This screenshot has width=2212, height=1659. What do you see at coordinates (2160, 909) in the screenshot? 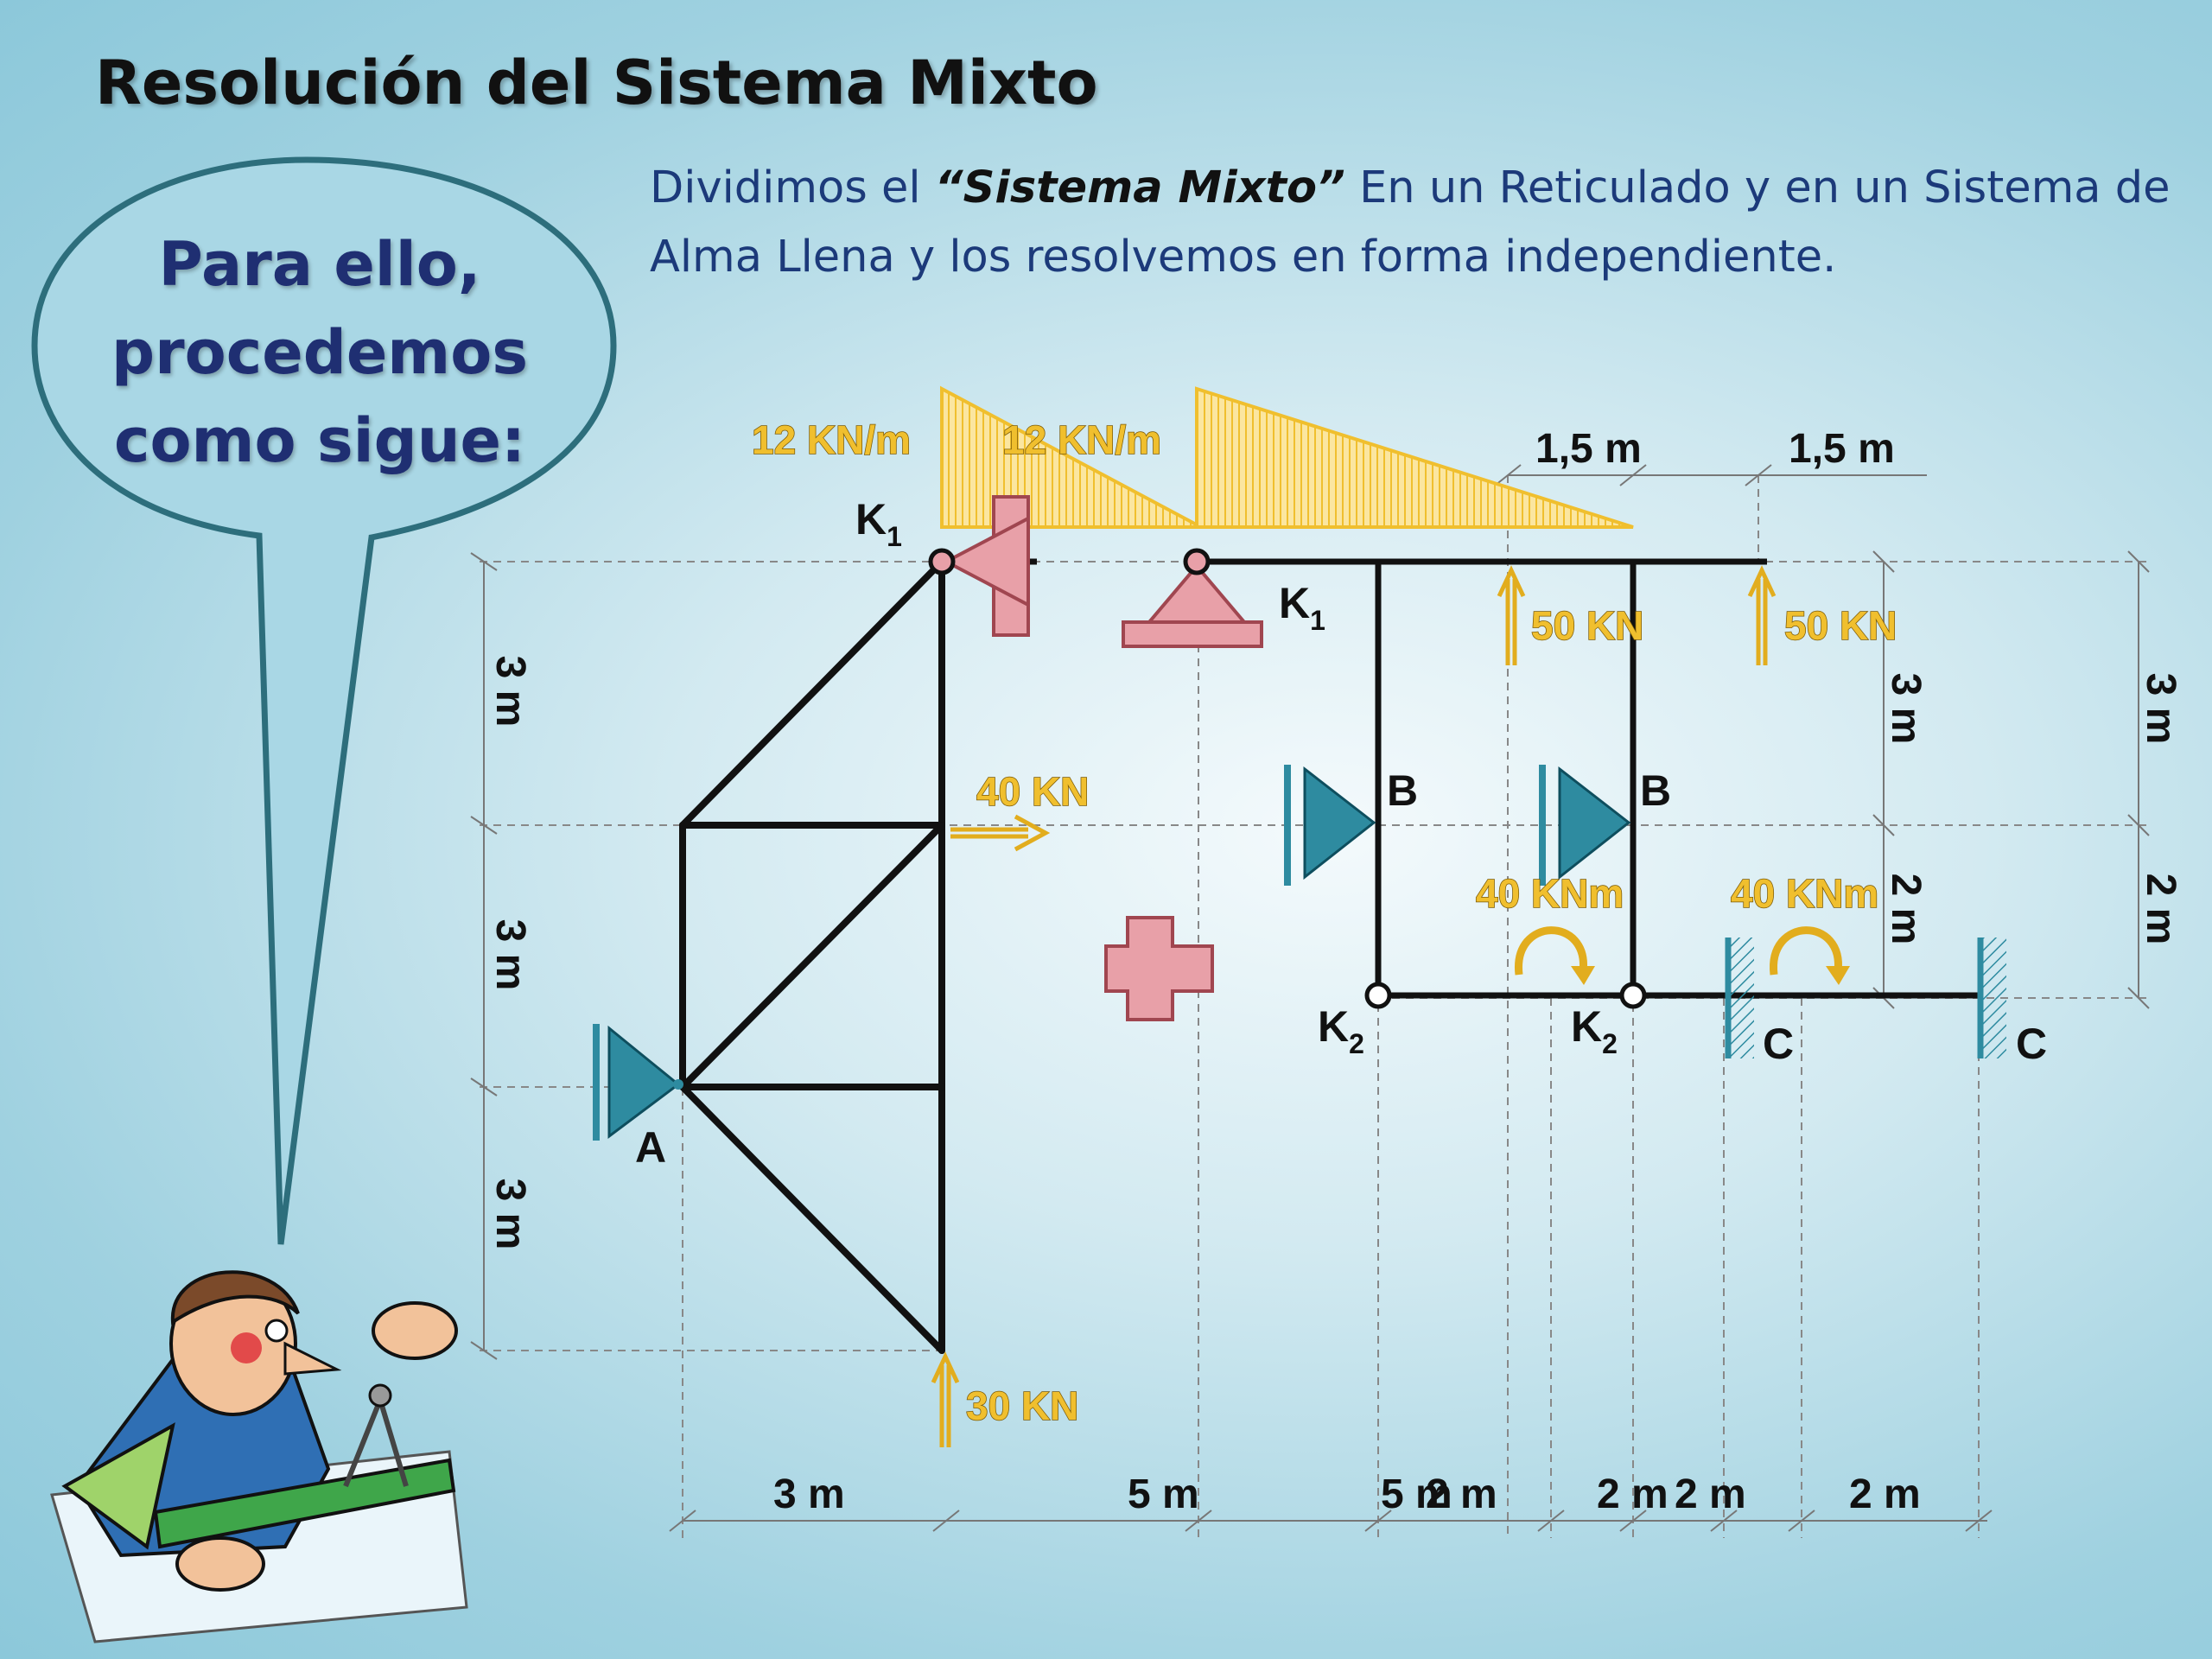
I see `dim-right-b-bot: 2 m` at bounding box center [2160, 909].